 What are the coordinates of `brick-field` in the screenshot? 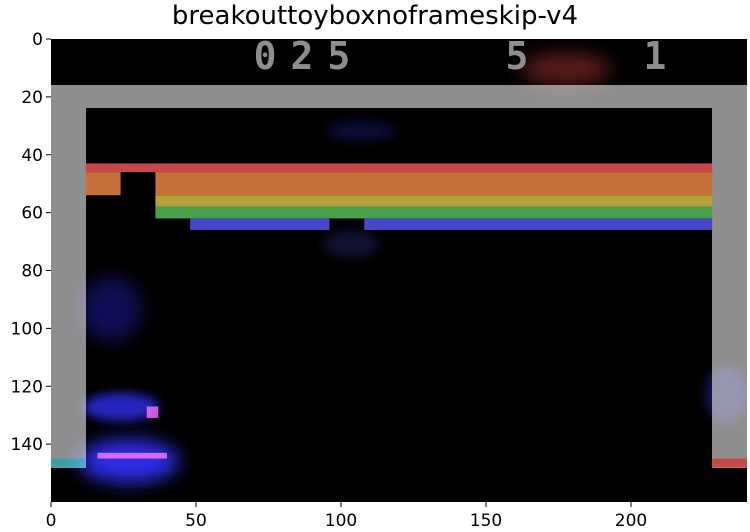 It's located at (399, 196).